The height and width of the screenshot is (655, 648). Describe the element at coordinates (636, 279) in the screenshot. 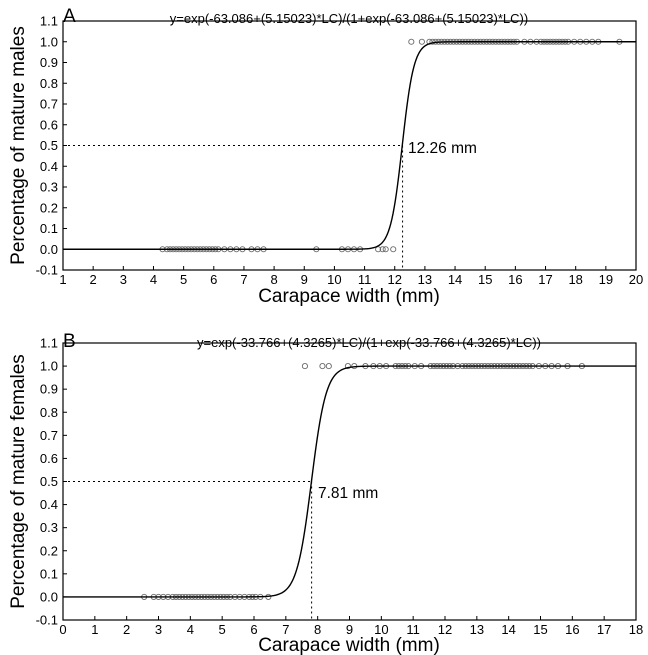

I see `x-tick-label: 20` at that location.